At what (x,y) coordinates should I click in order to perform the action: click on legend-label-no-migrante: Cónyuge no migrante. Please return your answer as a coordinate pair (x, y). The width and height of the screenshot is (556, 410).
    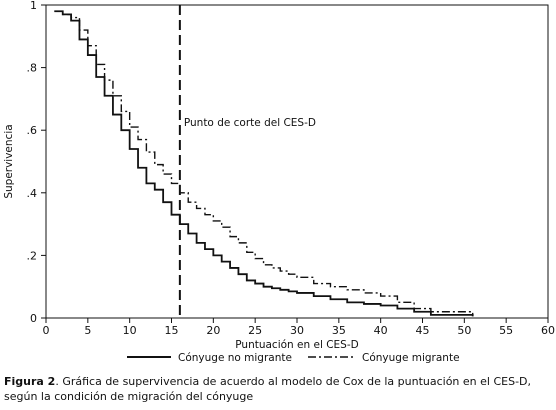
    Looking at the image, I should click on (235, 358).